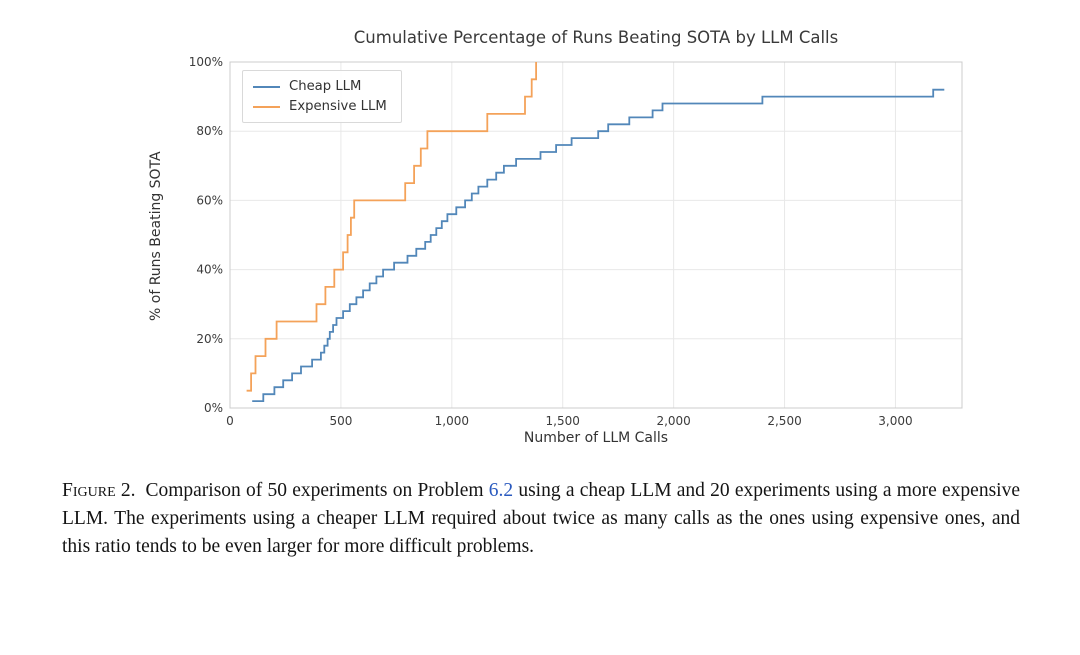 This screenshot has width=1080, height=655. I want to click on figure-label: Figure 2., so click(99, 490).